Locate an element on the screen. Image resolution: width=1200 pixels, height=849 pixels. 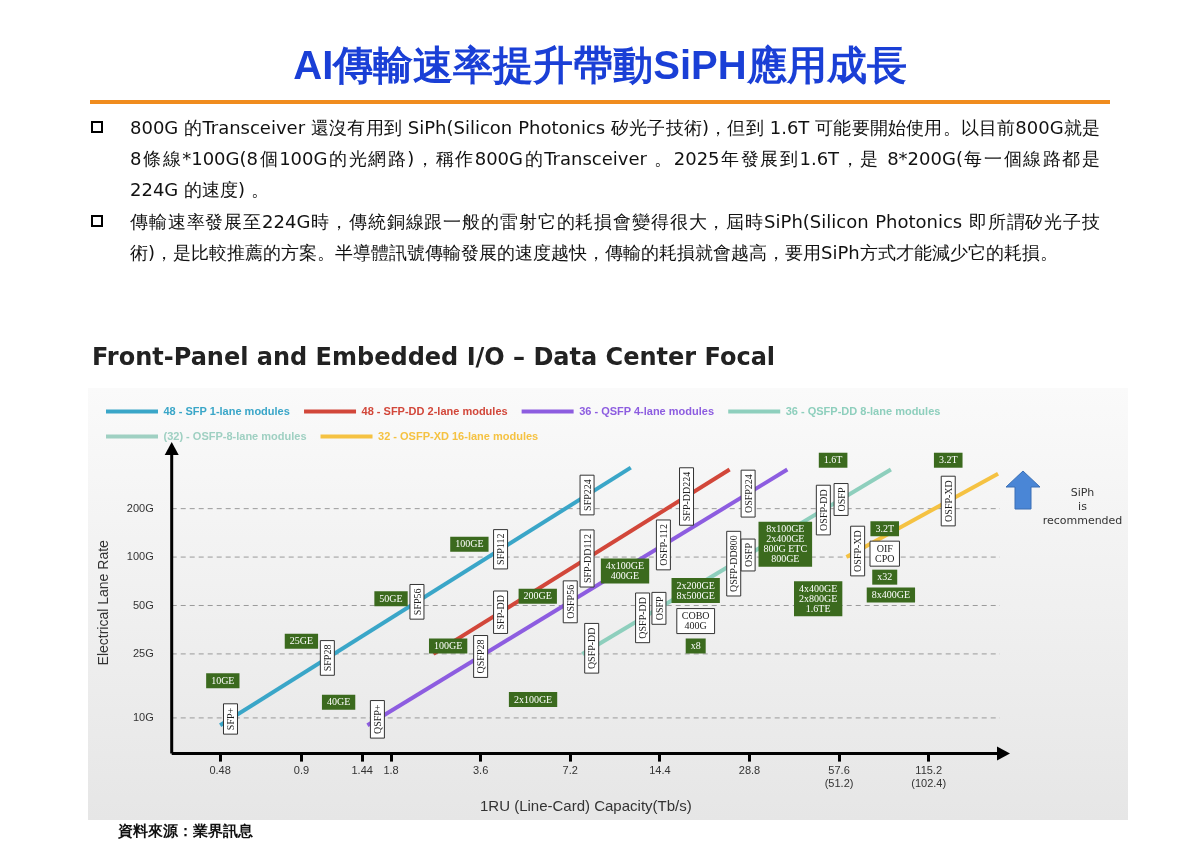
annotation: 4x400GE 2x800GE 1.6TE is located at coordinates (818, 598).